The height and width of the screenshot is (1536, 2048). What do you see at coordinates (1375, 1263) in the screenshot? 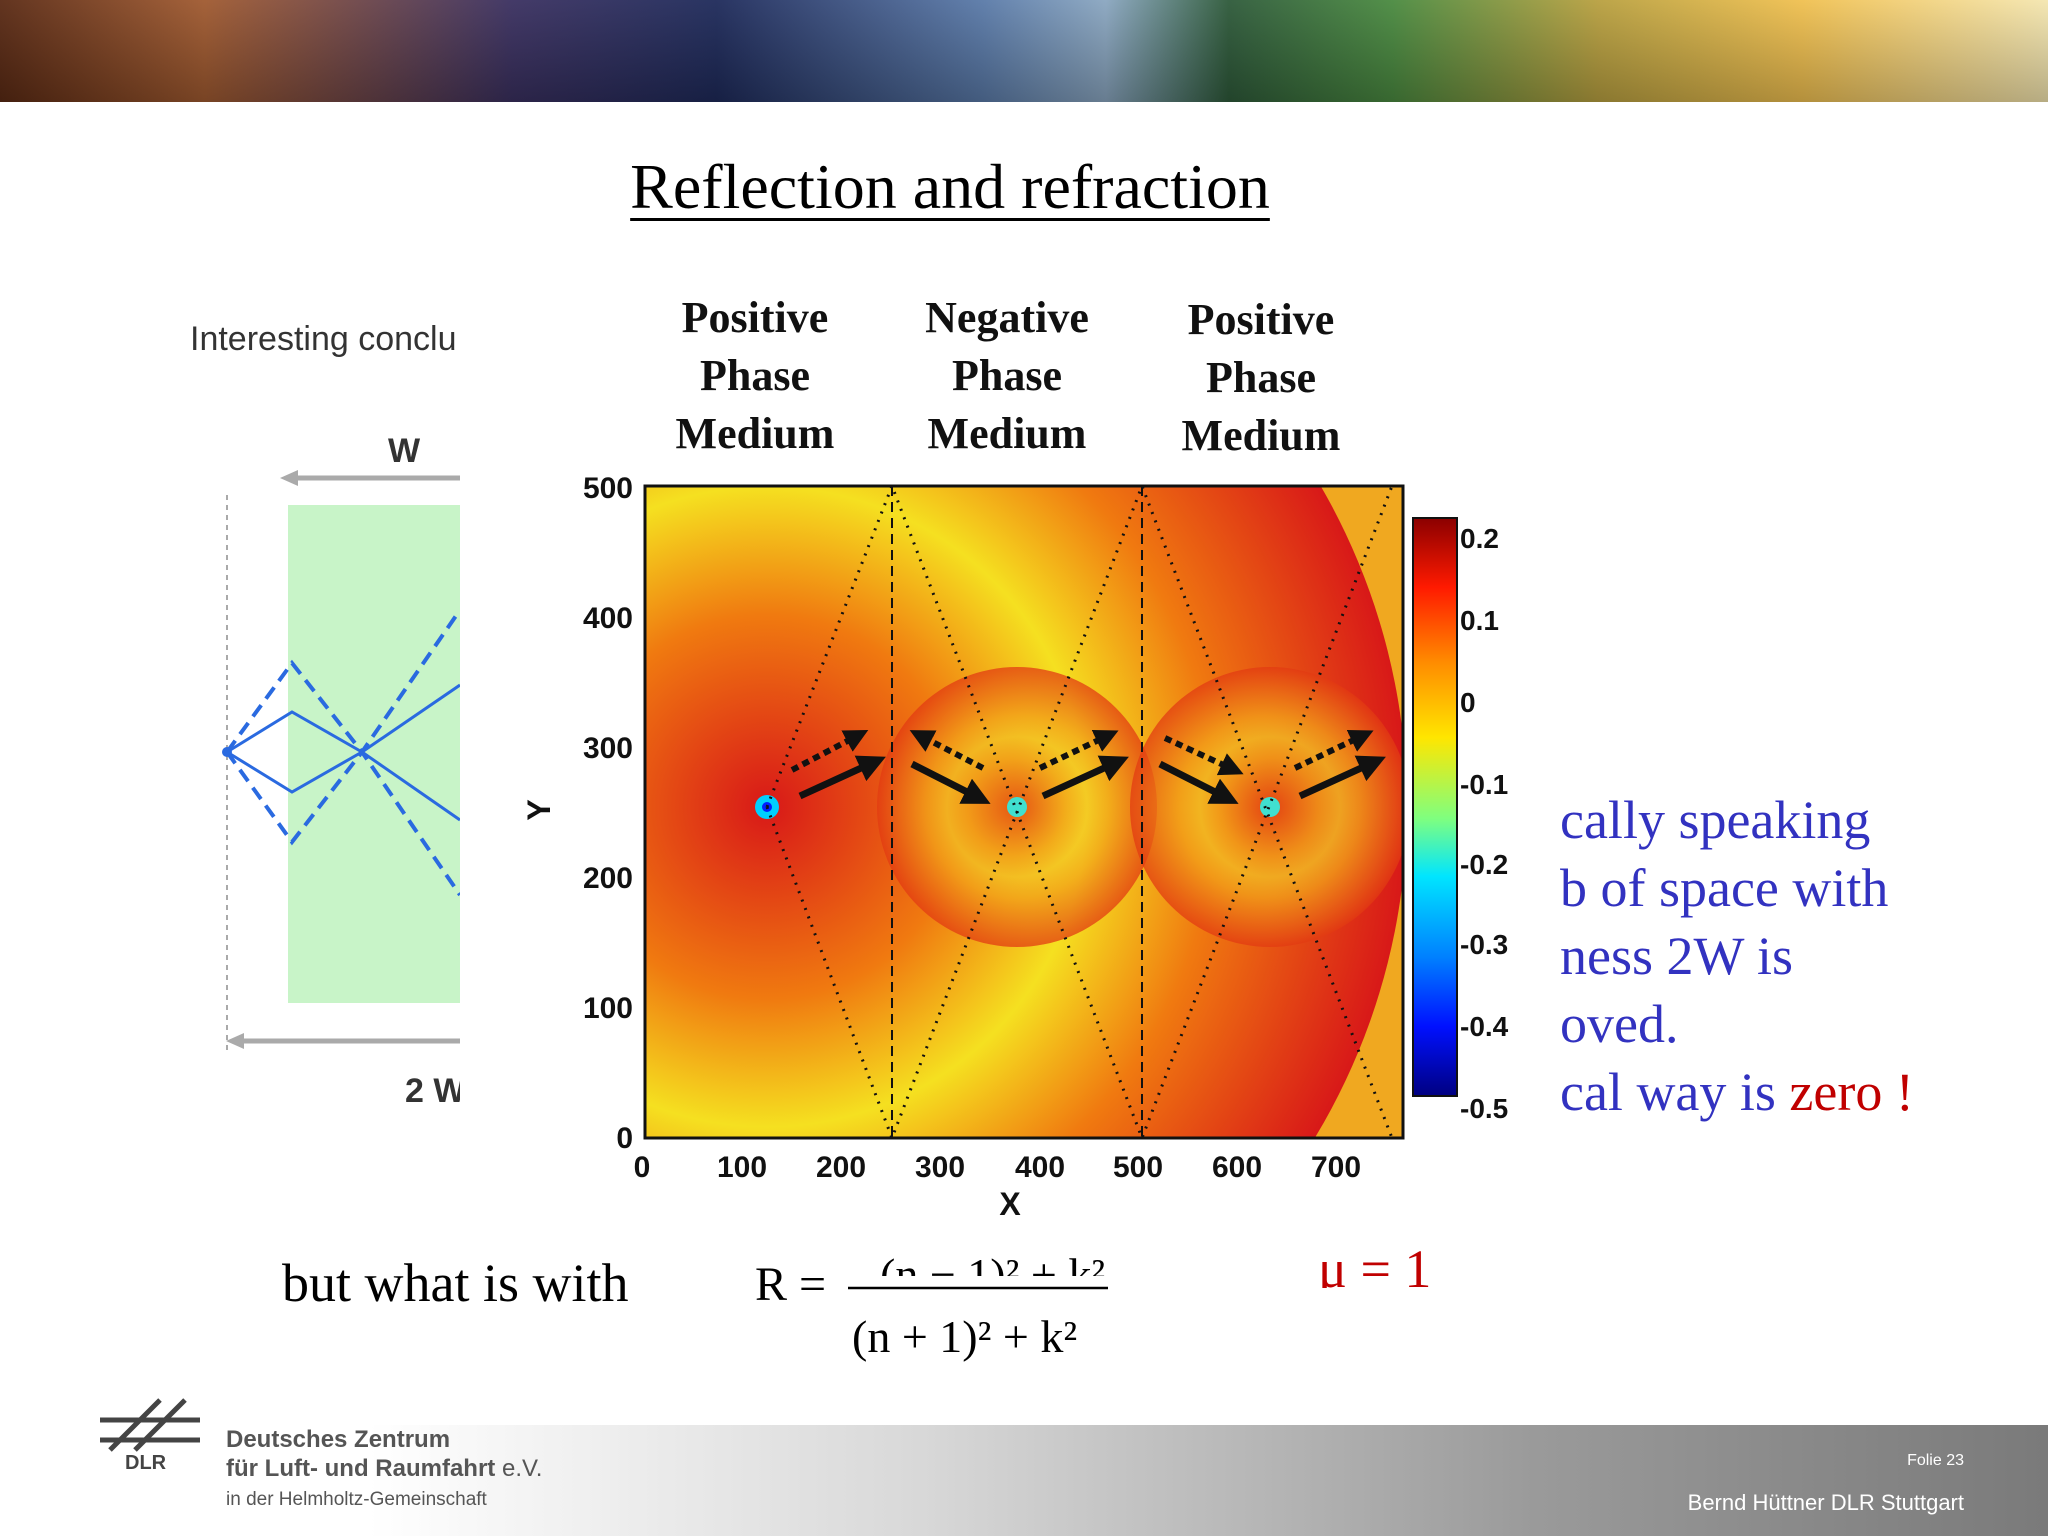
I see `mu-equals-one: μ = 1` at bounding box center [1375, 1263].